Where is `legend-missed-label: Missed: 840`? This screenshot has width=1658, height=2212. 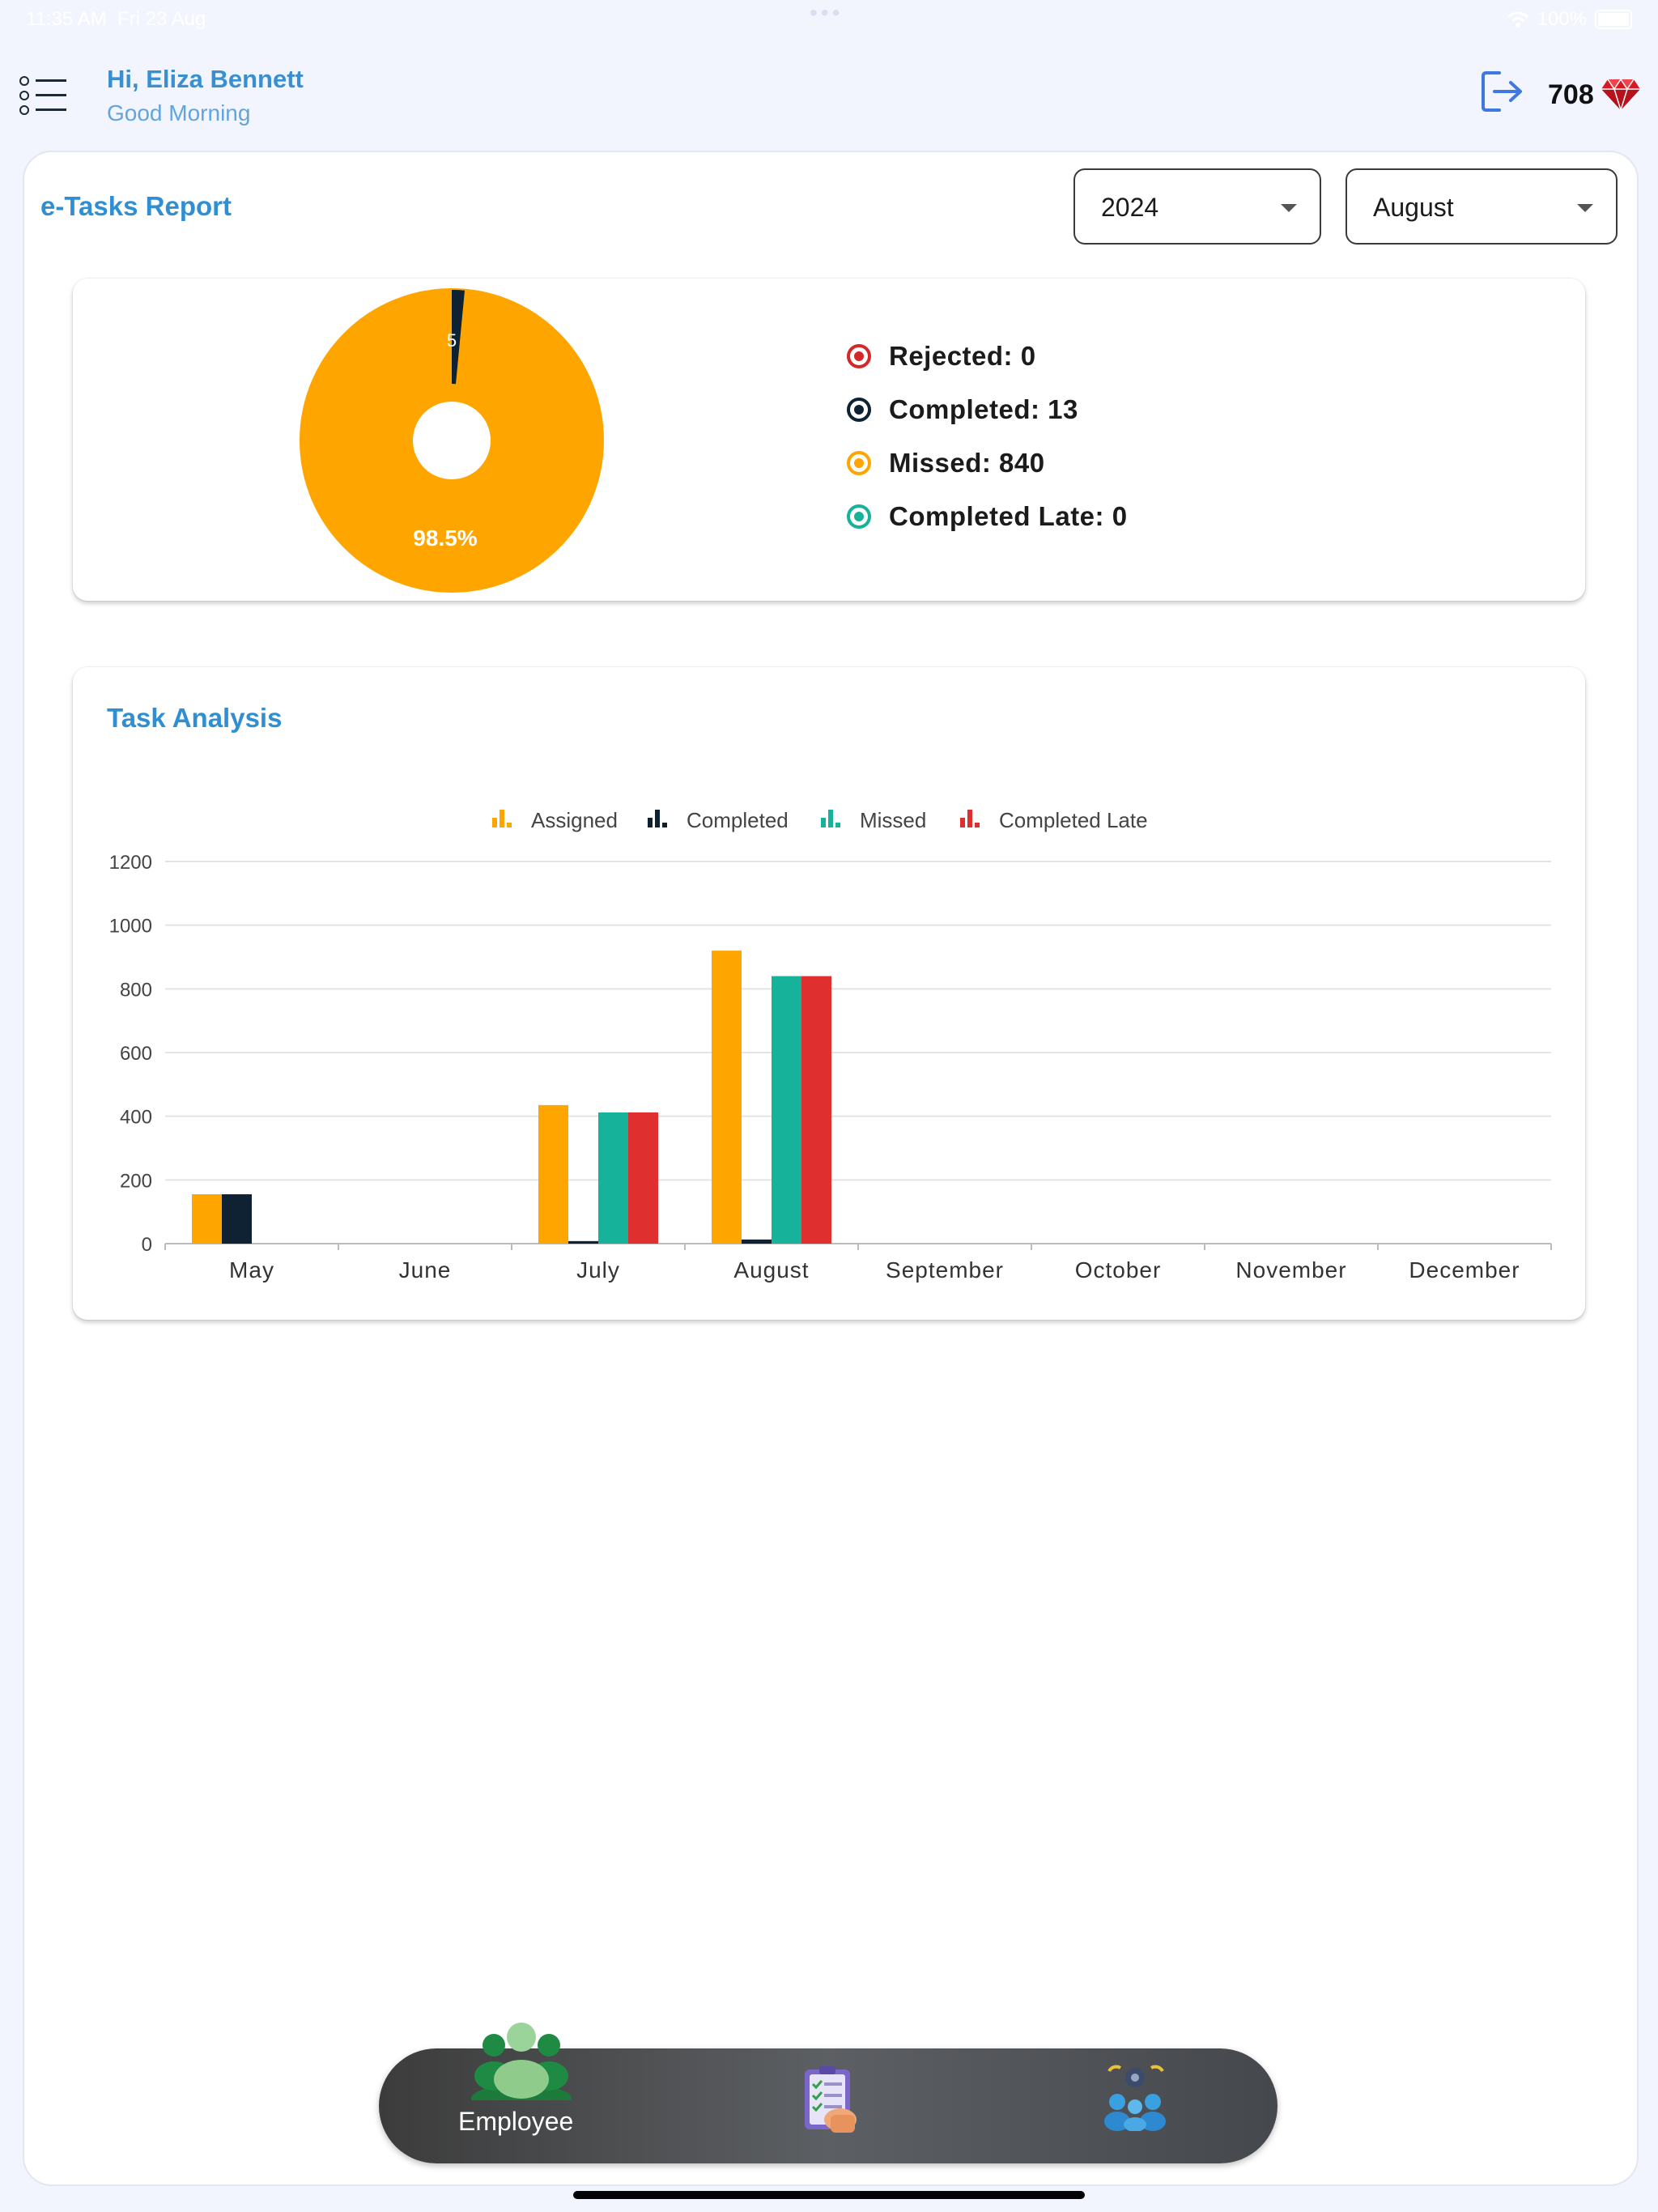
legend-missed-label: Missed: 840 is located at coordinates (967, 463).